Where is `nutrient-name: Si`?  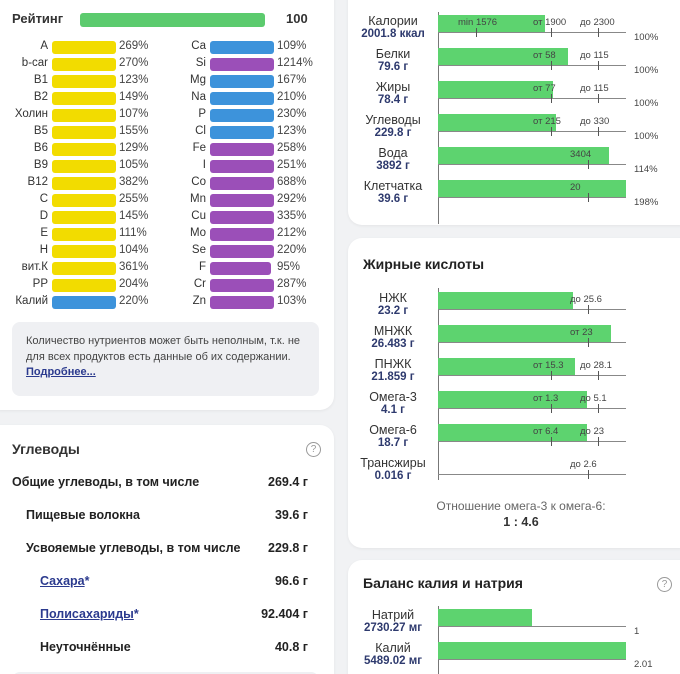
nutrient-name: Si is located at coordinates (200, 63).